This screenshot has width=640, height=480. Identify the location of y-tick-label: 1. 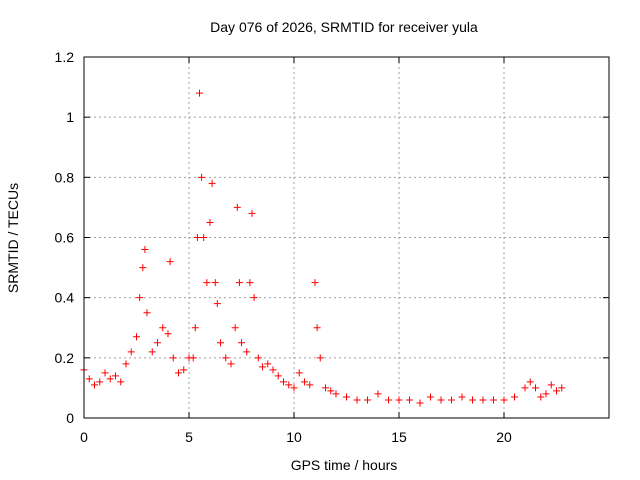
(70, 117).